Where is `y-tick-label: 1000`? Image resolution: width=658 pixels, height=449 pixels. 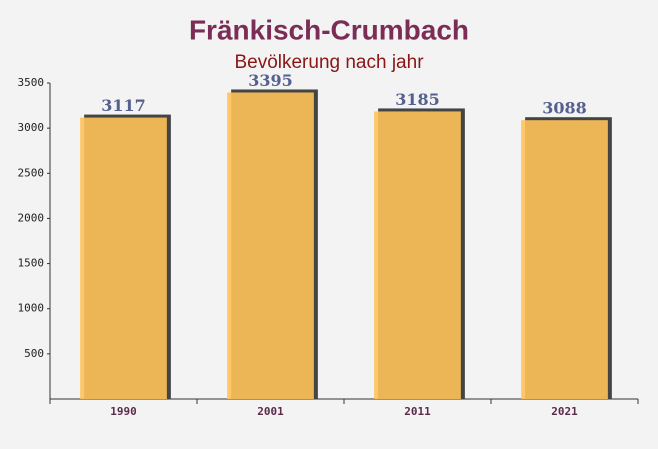 y-tick-label: 1000 is located at coordinates (31, 308).